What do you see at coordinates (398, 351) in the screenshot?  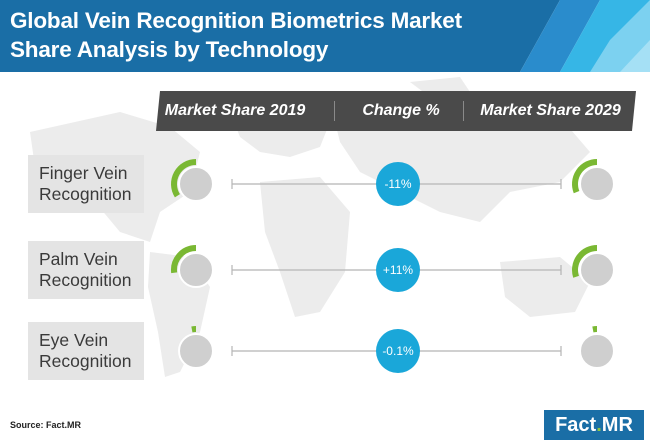 I see `change-percent-badge: -0.1%` at bounding box center [398, 351].